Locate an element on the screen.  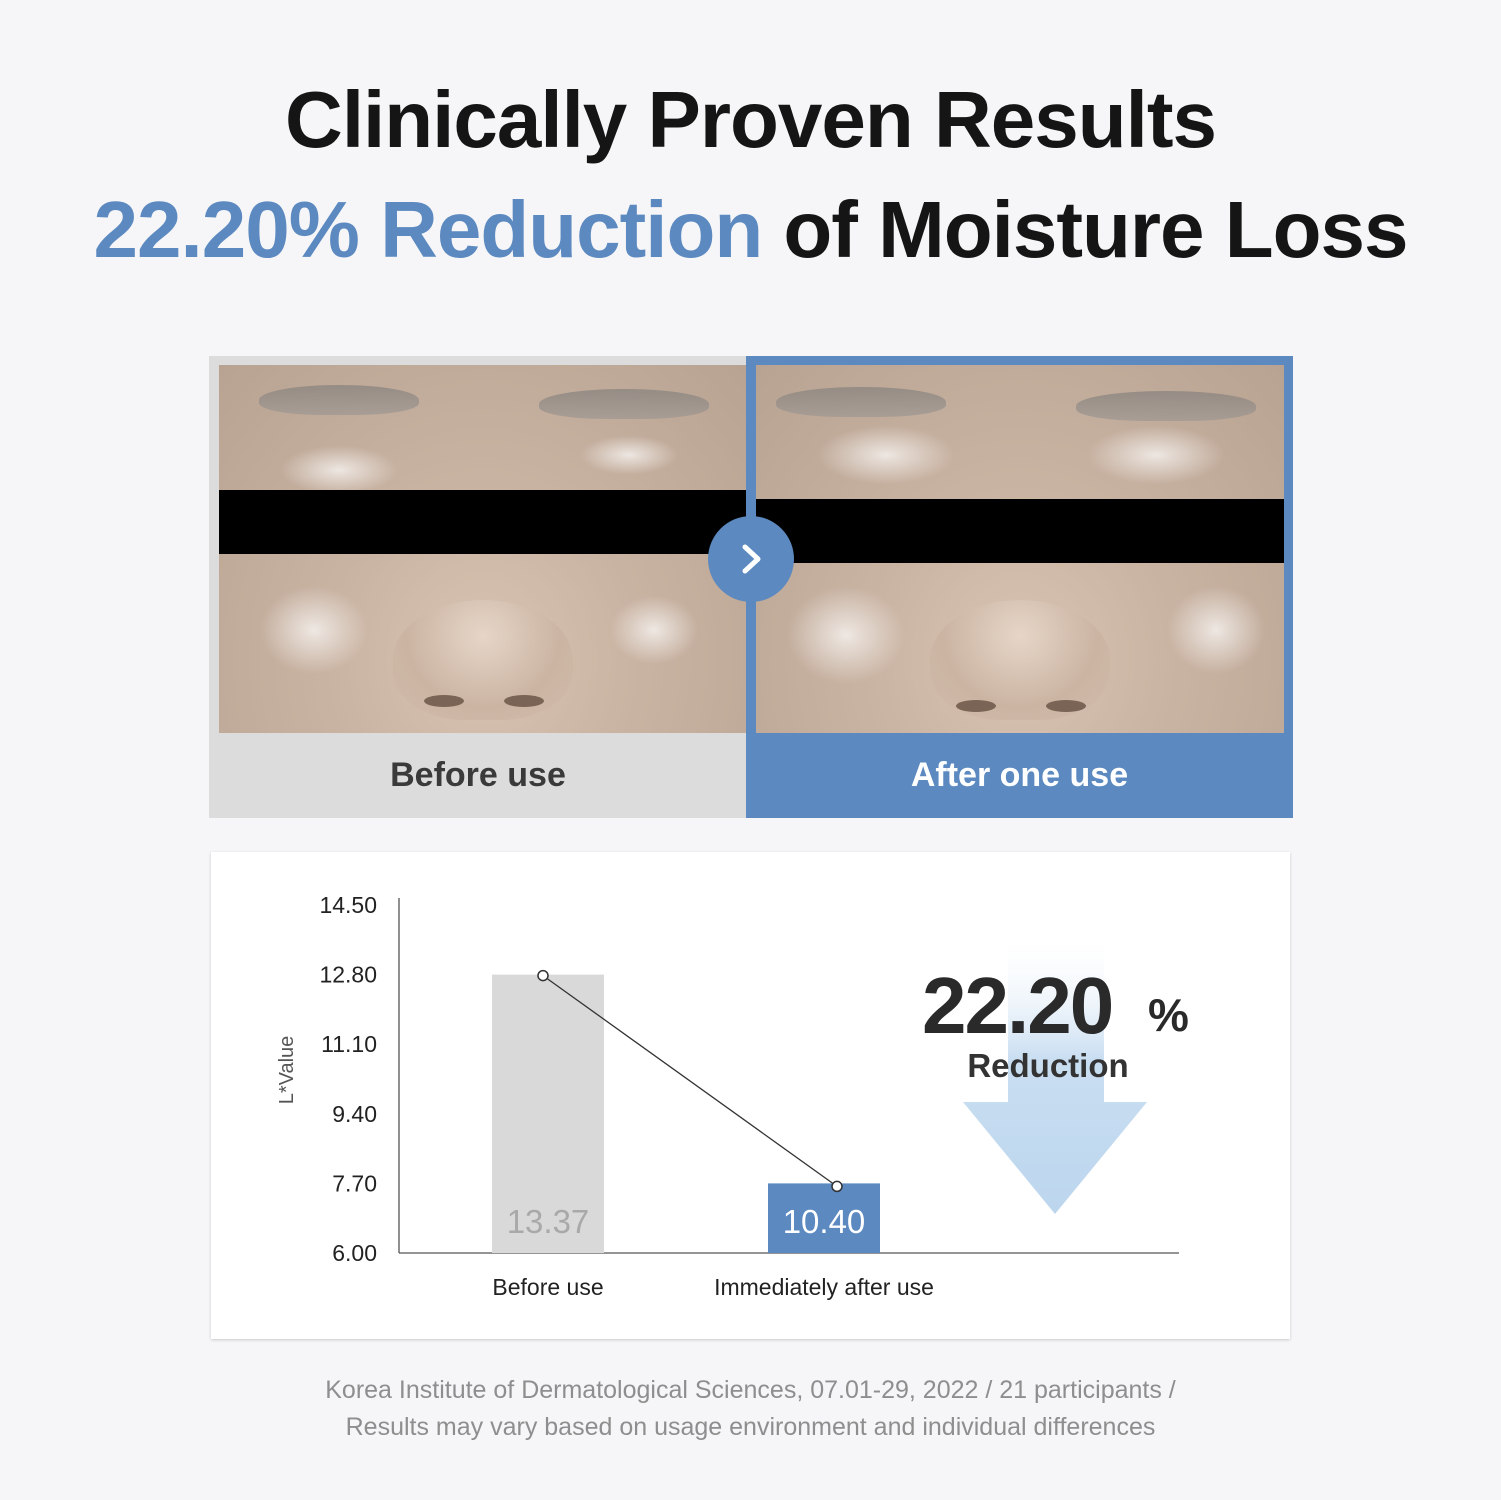
after-label: After one use is located at coordinates (1019, 775).